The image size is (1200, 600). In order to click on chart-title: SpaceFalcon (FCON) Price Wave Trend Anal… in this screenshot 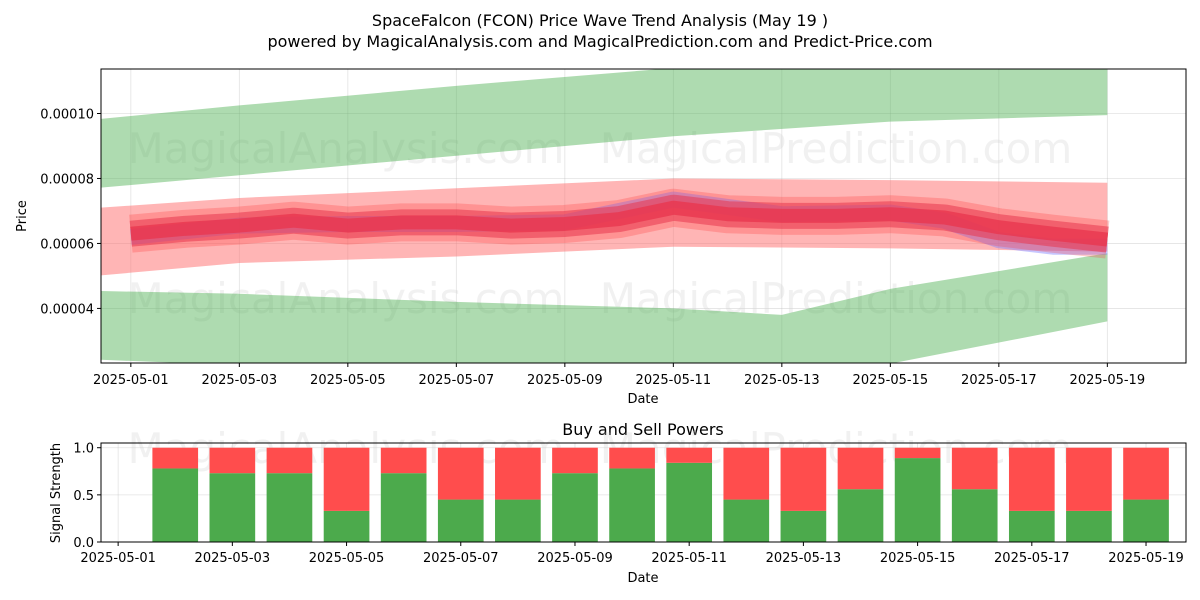, I will do `click(600, 20)`.